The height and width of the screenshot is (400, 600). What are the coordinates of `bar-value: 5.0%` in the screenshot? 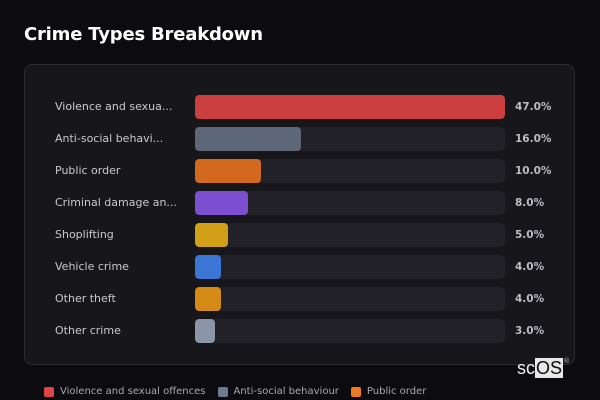 It's located at (530, 235).